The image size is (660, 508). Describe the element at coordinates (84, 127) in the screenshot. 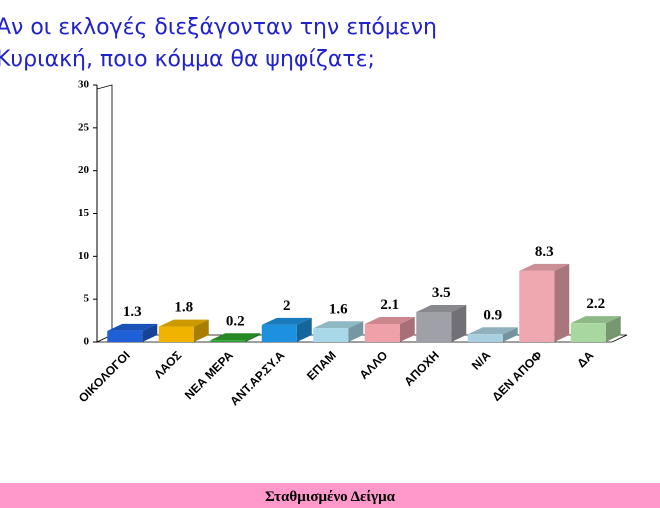

I see `y-tick-label: 25` at that location.